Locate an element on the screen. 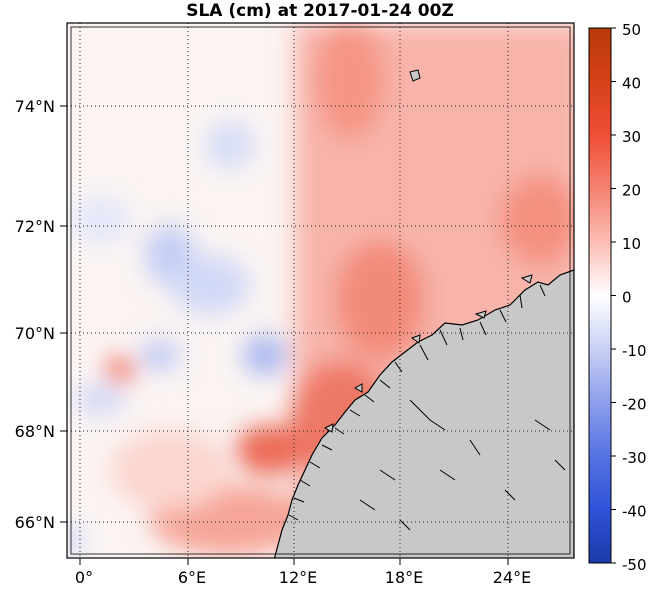  colorbar-label: -50 is located at coordinates (634, 565).